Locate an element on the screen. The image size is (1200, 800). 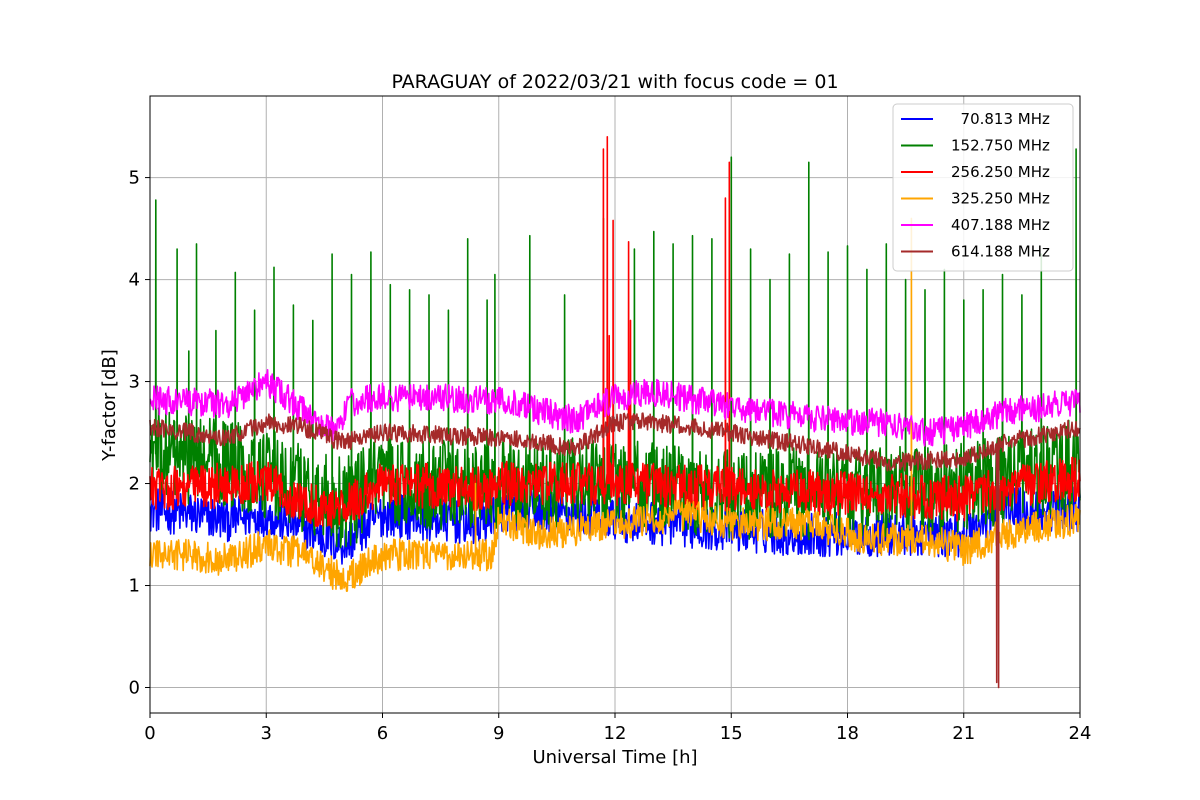
x-axis: 0 3 6 9 12 15 18 21 24 is located at coordinates (617, 728).